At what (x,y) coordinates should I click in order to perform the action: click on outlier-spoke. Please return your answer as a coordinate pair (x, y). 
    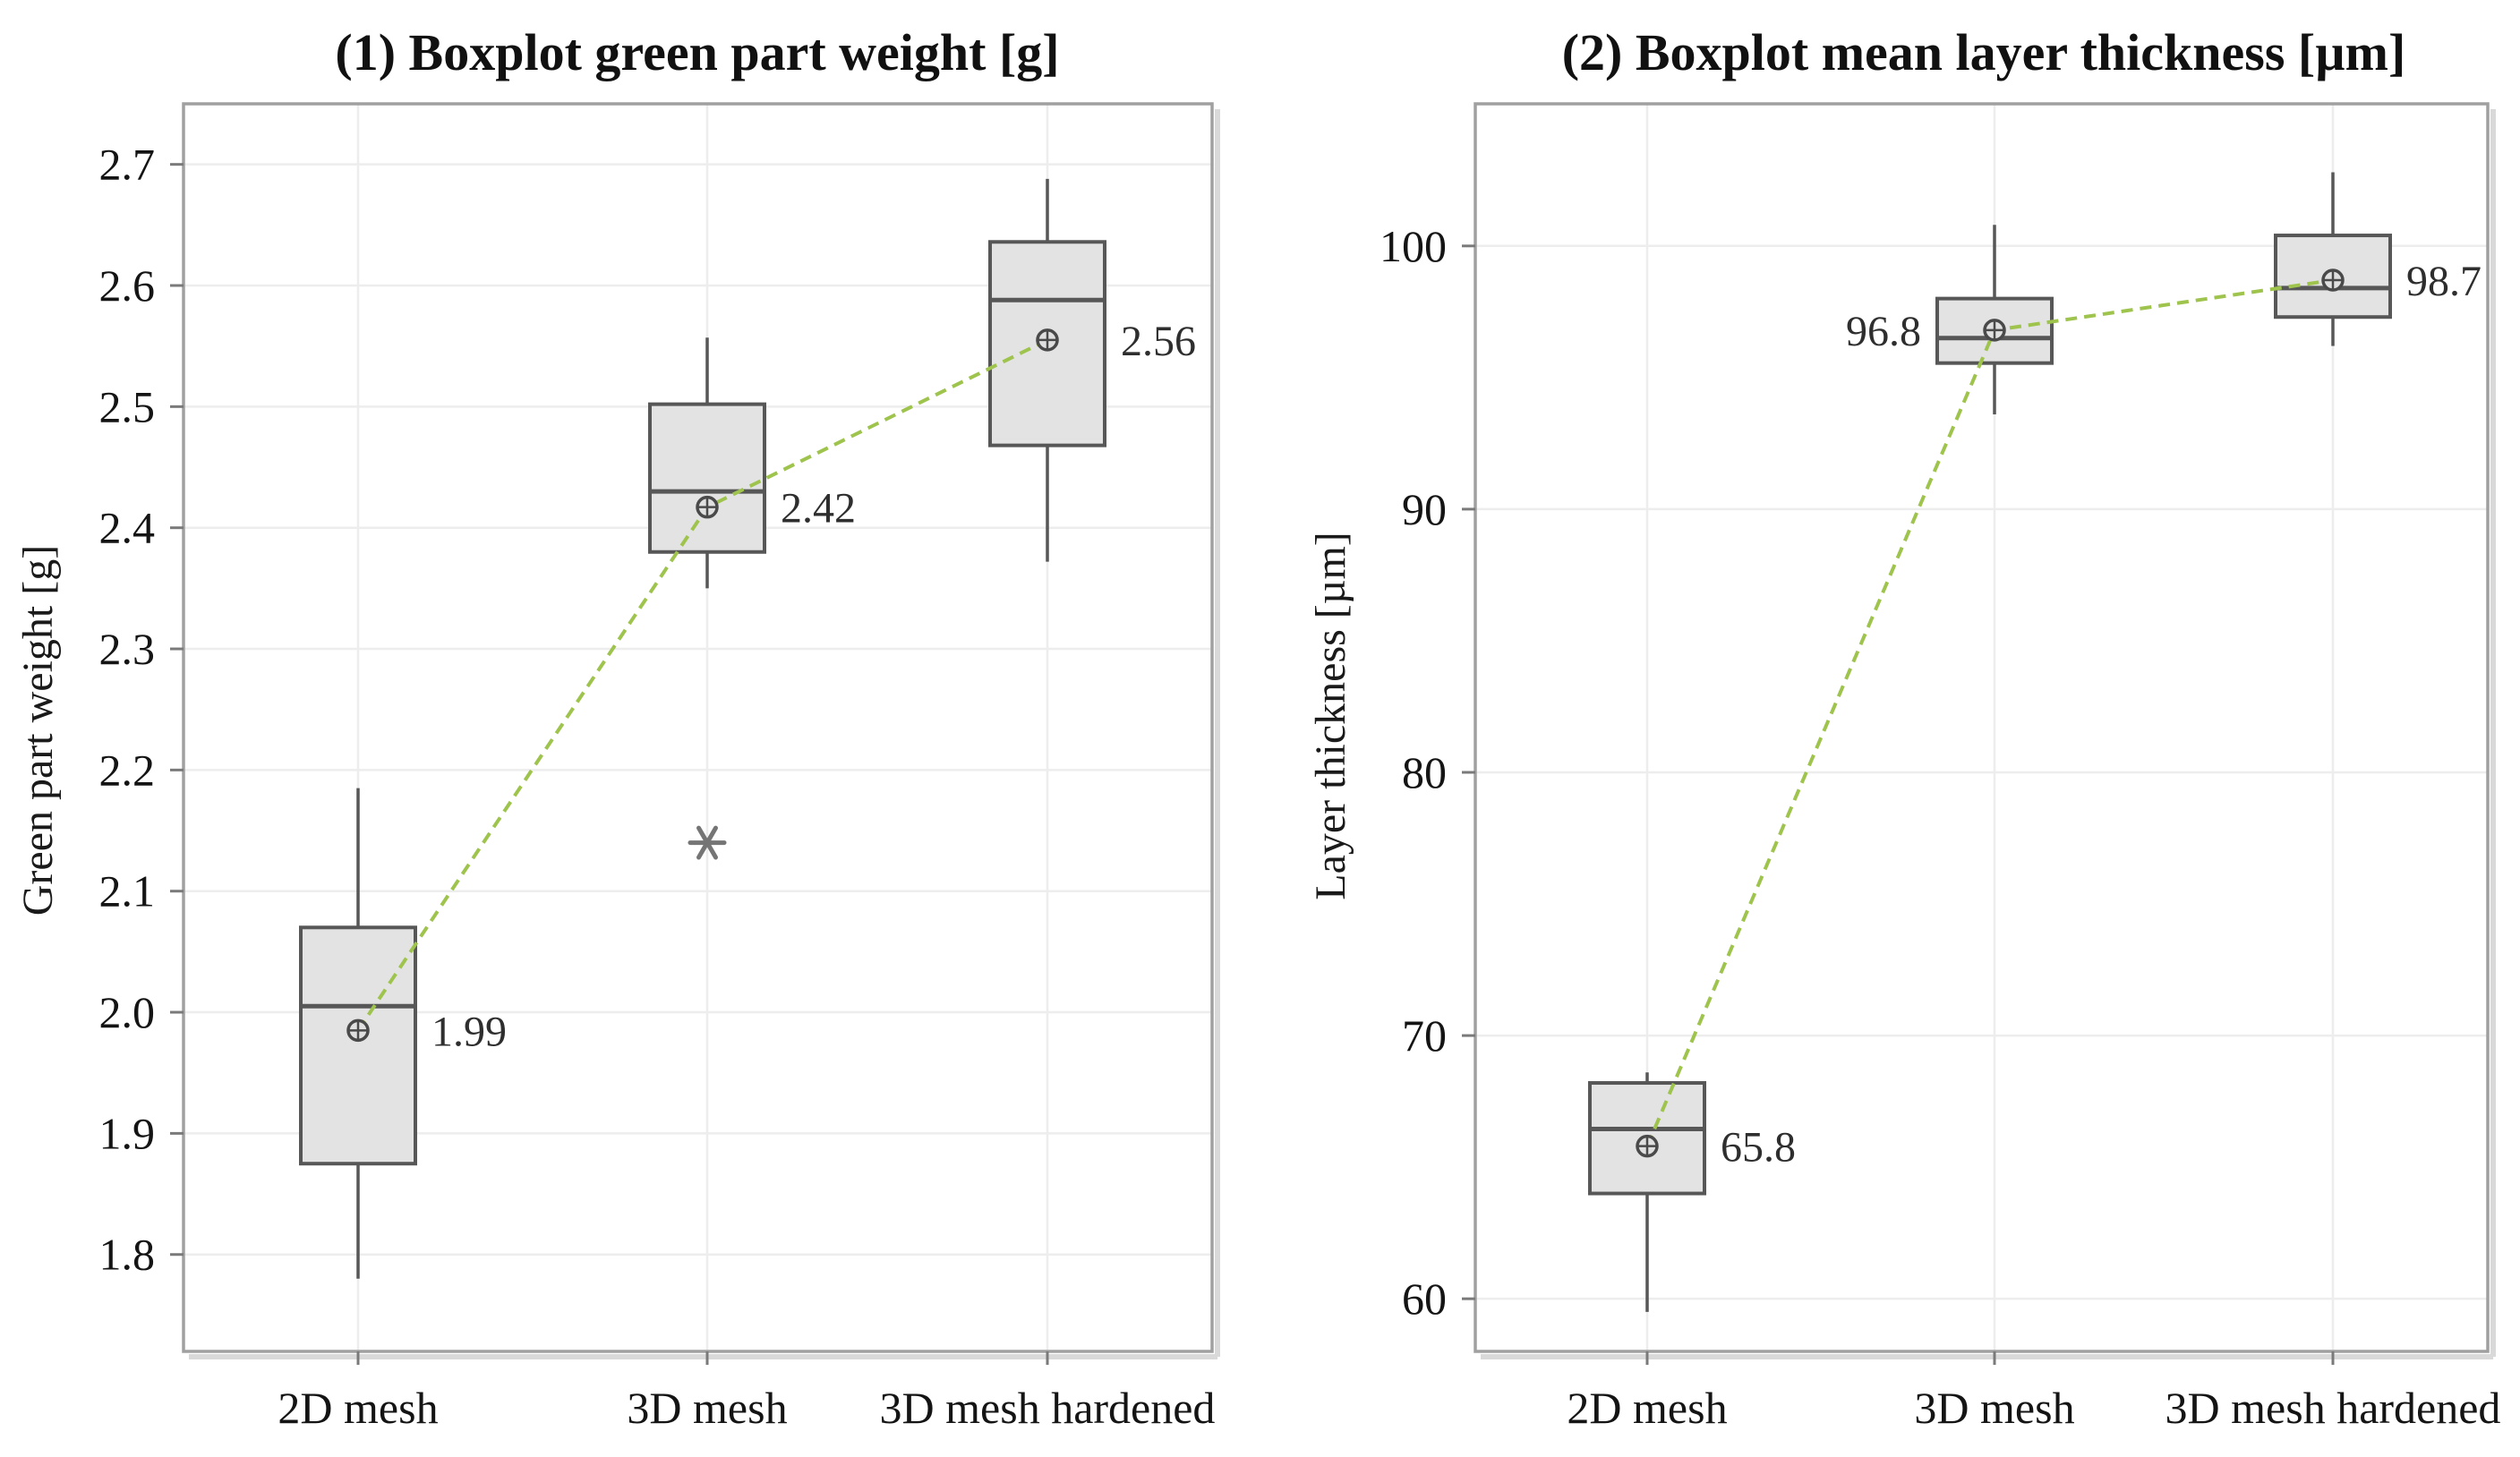
    Looking at the image, I should click on (707, 843).